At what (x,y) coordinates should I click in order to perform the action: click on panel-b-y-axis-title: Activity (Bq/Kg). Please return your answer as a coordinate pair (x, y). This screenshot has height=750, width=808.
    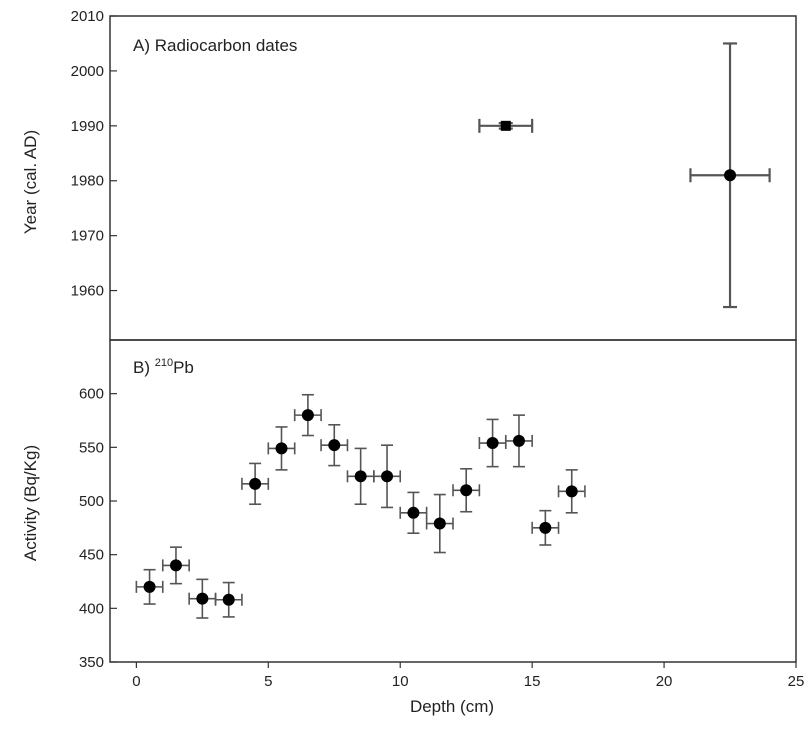
    Looking at the image, I should click on (30, 503).